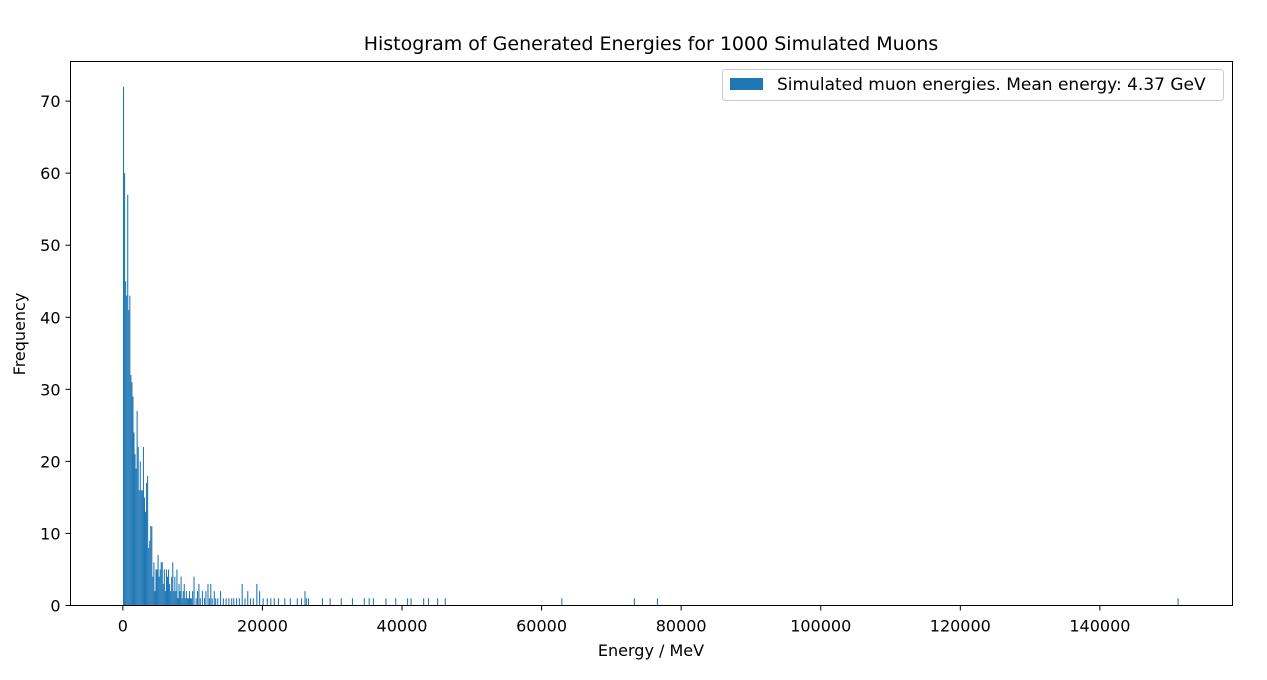  What do you see at coordinates (123, 626) in the screenshot?
I see `x-tick-label: 0` at bounding box center [123, 626].